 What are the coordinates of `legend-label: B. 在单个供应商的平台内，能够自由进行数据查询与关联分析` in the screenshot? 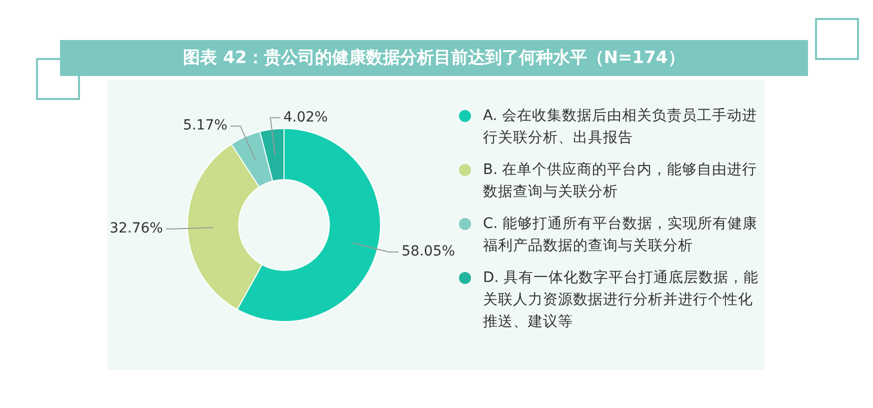 It's located at (620, 181).